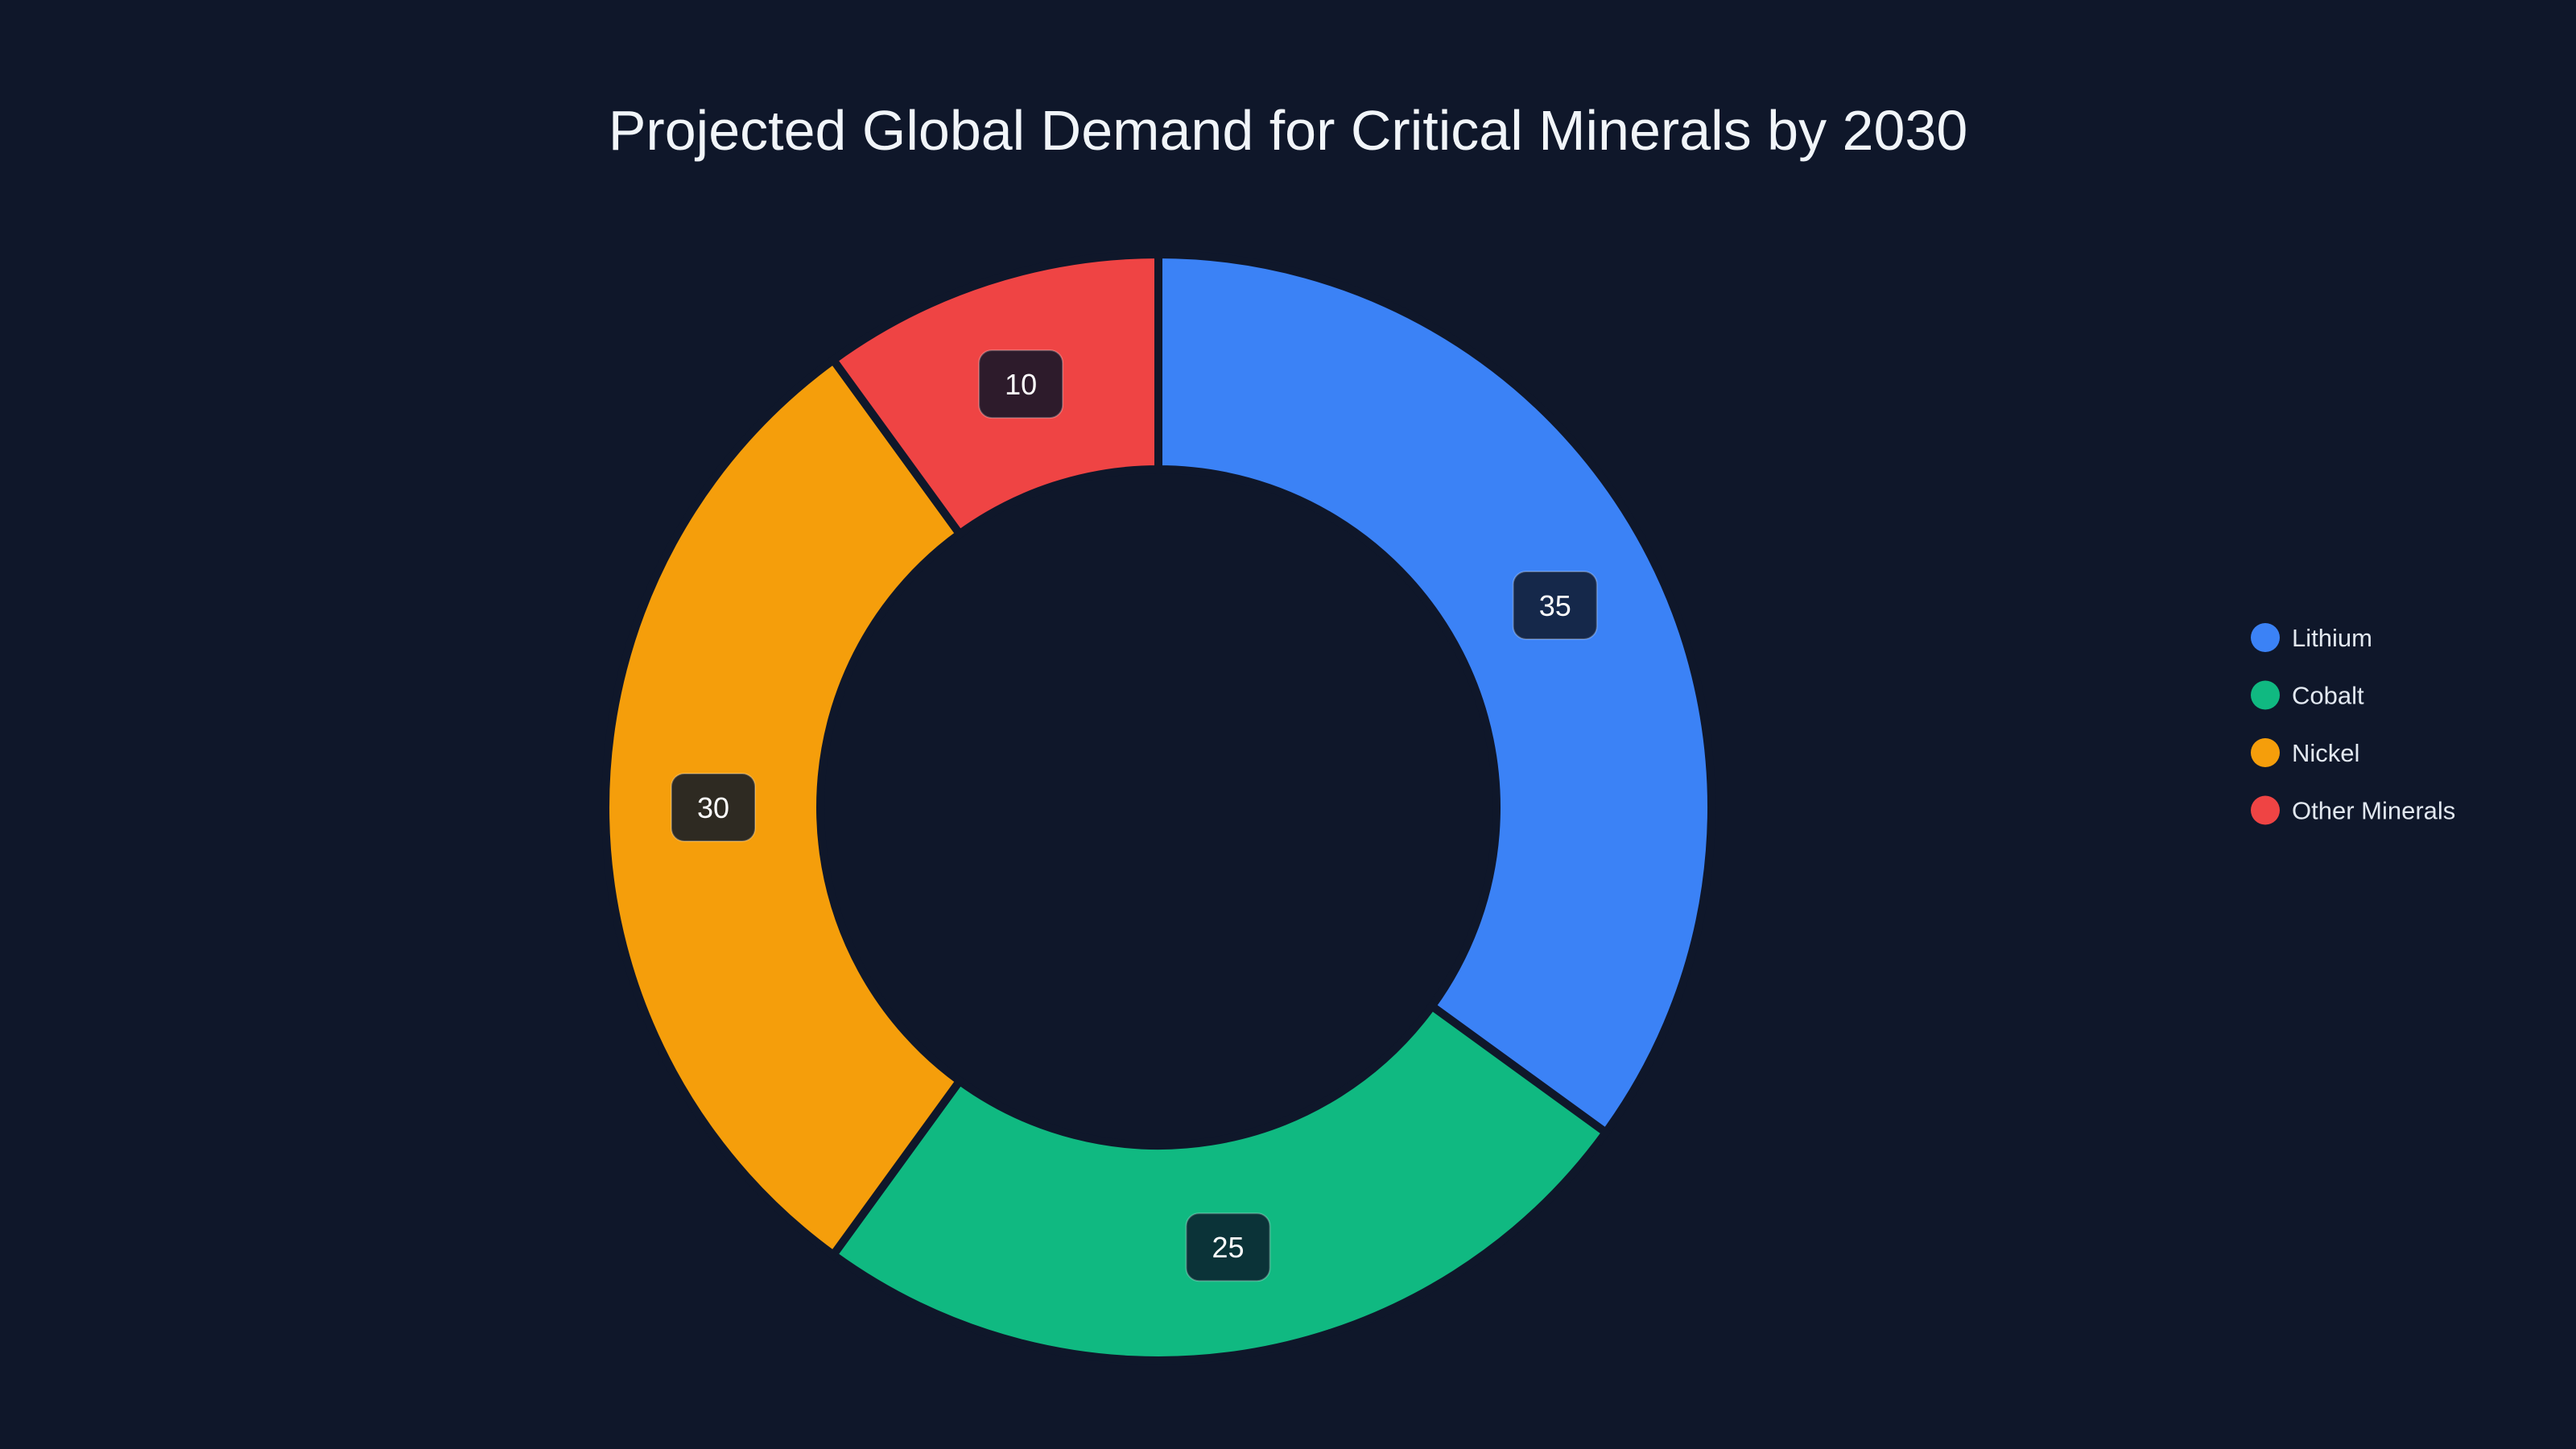 The image size is (2576, 1449). Describe the element at coordinates (1434, 694) in the screenshot. I see `slice-lithium` at that location.